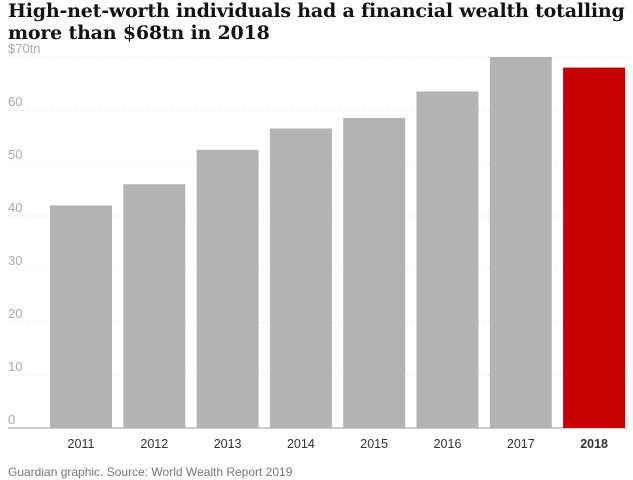 The height and width of the screenshot is (480, 633). Describe the element at coordinates (15, 313) in the screenshot. I see `y-tick-label: 20` at that location.